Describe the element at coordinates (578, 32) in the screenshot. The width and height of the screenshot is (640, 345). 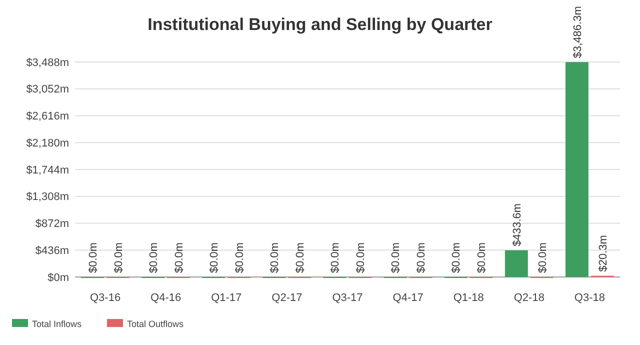
I see `data-label: $3,486.3m` at that location.